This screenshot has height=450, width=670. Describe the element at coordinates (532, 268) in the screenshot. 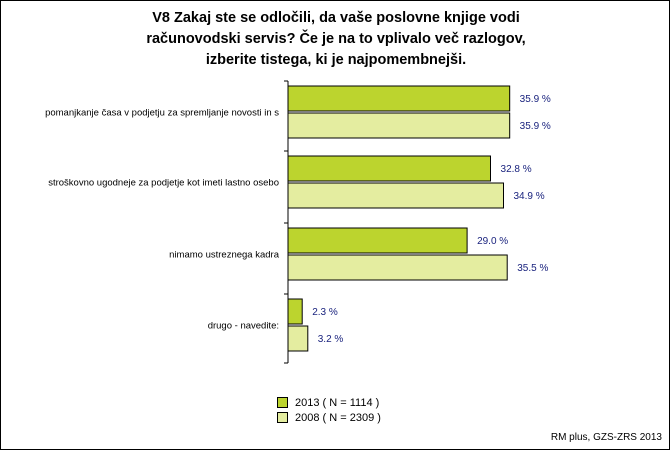

I see `value-label: 35.5 %` at that location.